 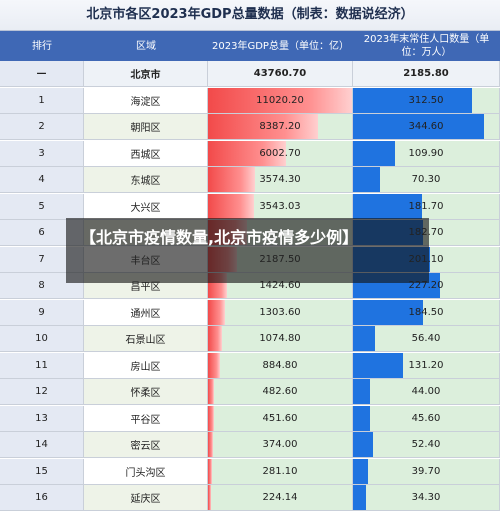 I want to click on population-value: 56.40, so click(x=426, y=338).